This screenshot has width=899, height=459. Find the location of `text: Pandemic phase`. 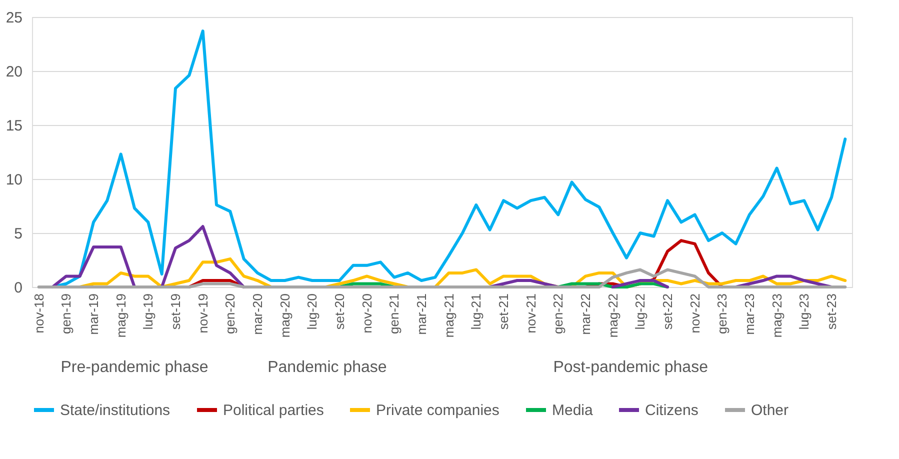

text: Pandemic phase is located at coordinates (327, 367).